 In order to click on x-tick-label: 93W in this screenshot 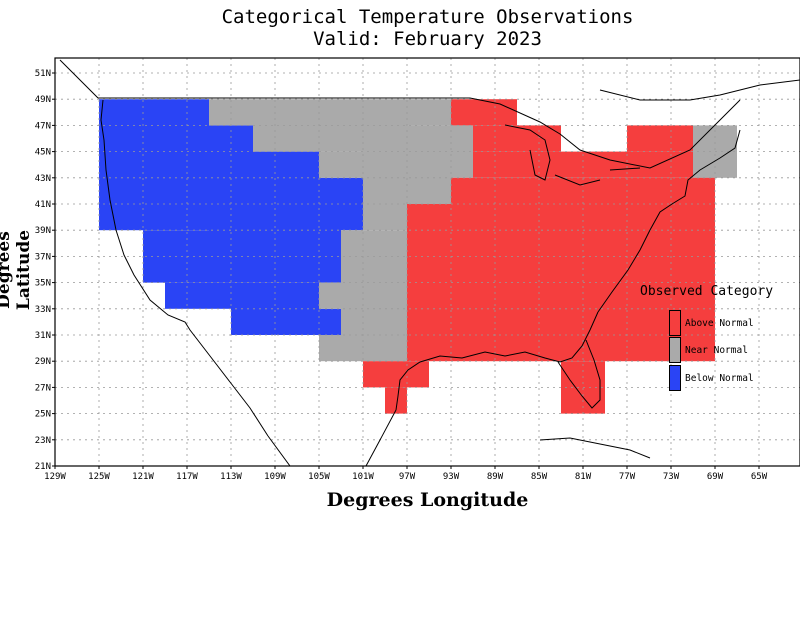, I will do `click(451, 477)`.